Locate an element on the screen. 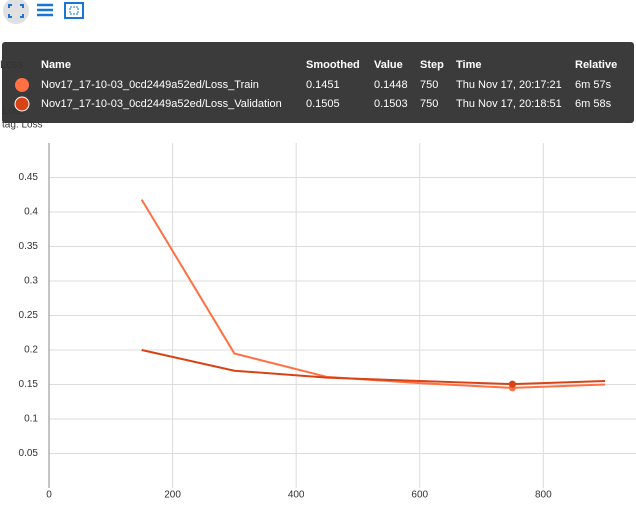 The width and height of the screenshot is (636, 506). tooltip-header: Value is located at coordinates (388, 65).